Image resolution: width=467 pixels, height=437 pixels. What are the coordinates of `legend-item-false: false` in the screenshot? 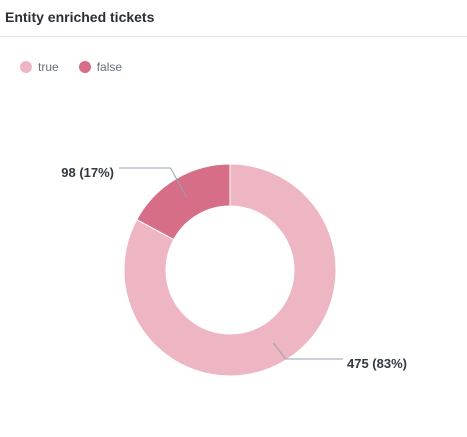 It's located at (100, 67).